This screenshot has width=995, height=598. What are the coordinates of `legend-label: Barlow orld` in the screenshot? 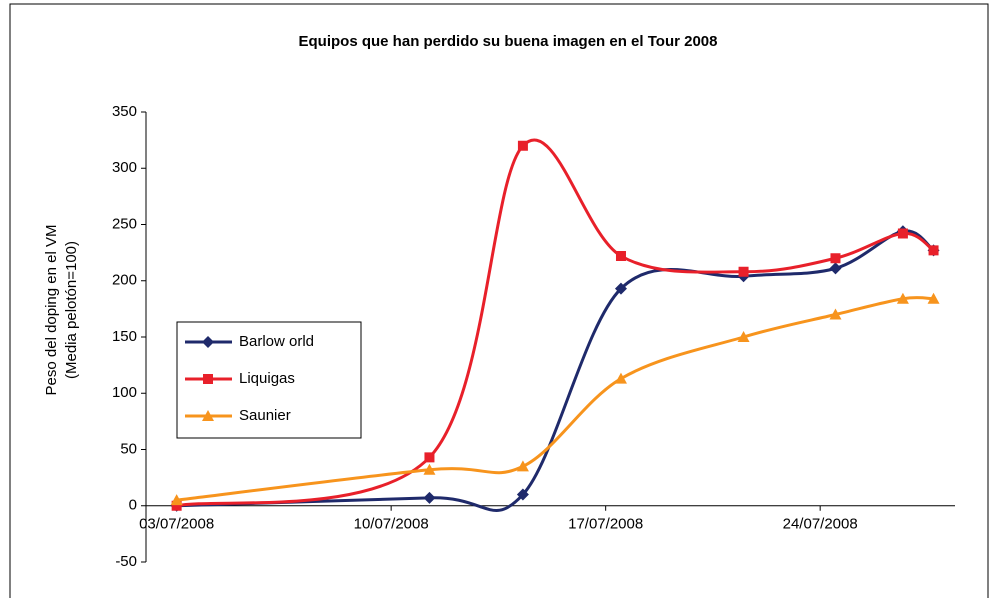 It's located at (276, 341).